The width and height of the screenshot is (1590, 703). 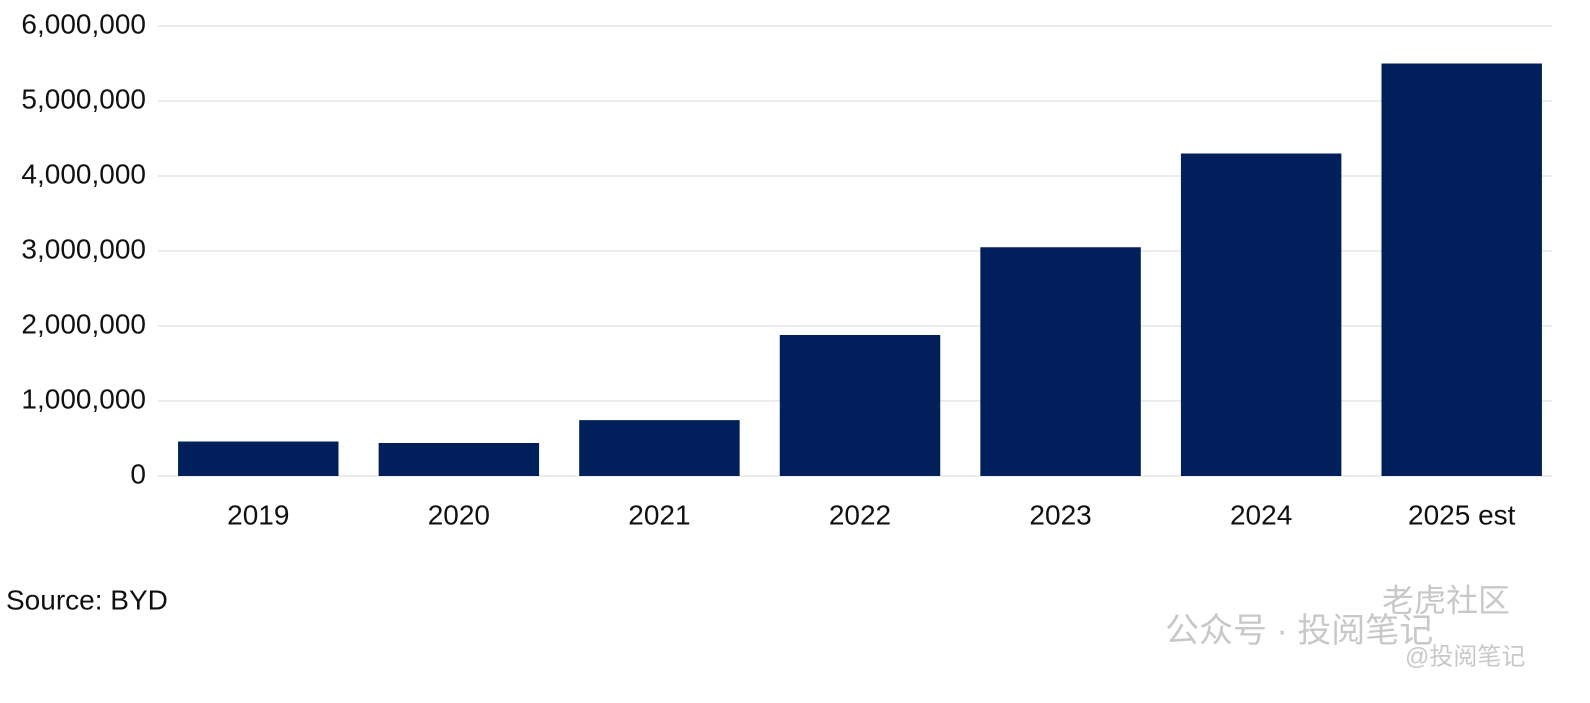 What do you see at coordinates (83, 323) in the screenshot?
I see `y-tick-label: 2,000,000` at bounding box center [83, 323].